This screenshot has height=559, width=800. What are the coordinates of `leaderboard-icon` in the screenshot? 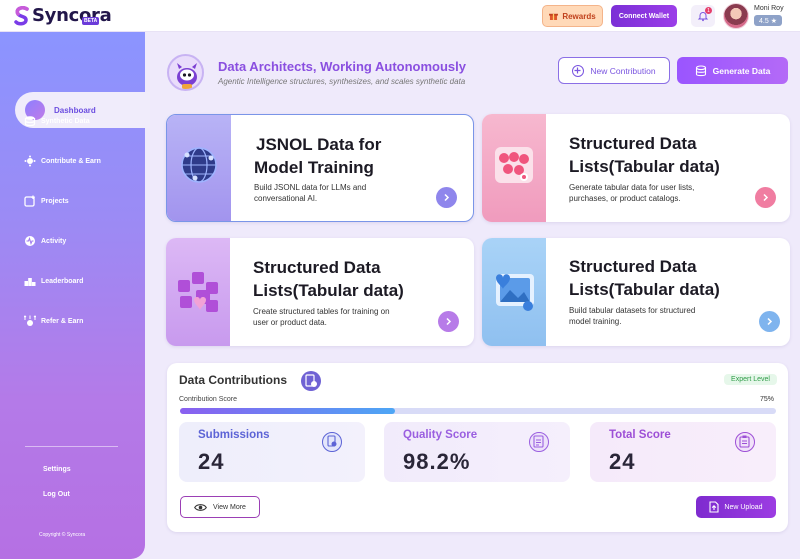 It's located at (30, 282).